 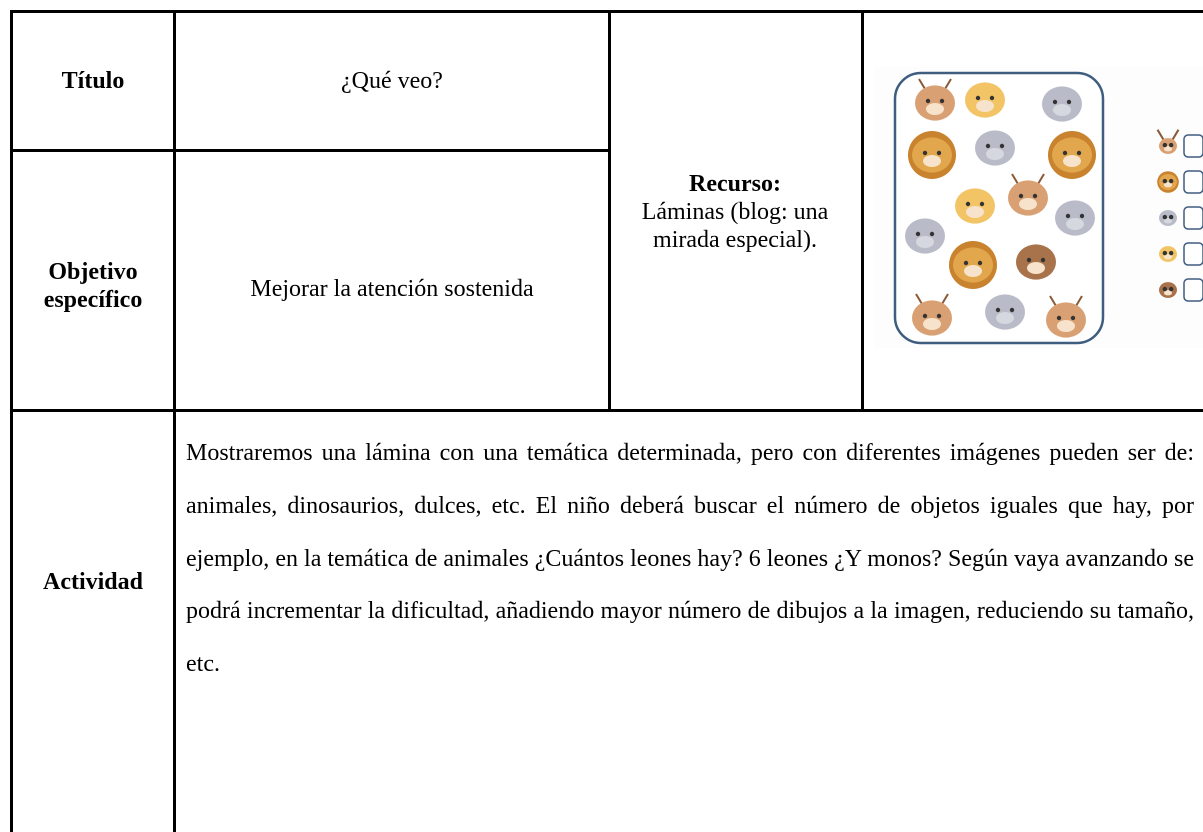 What do you see at coordinates (735, 184) in the screenshot?
I see `label: Recurso:` at bounding box center [735, 184].